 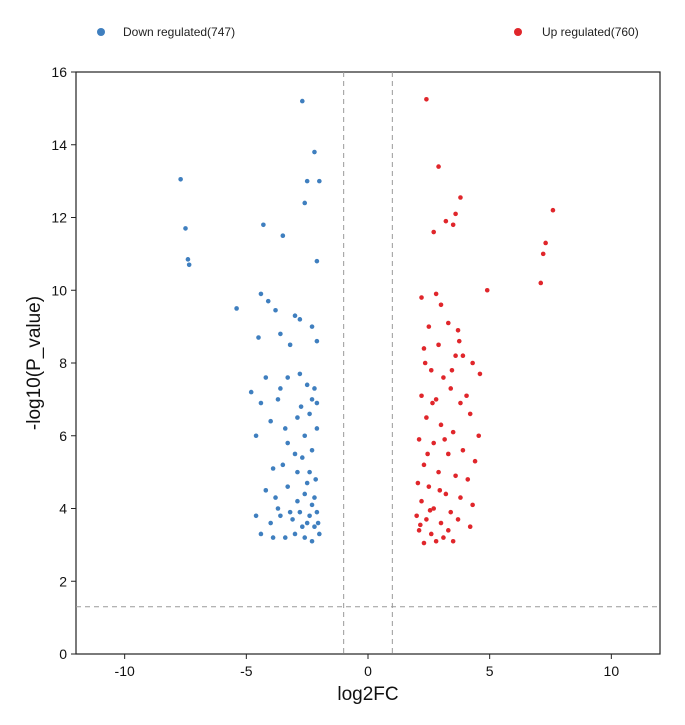 What do you see at coordinates (367, 694) in the screenshot?
I see `x-axis-title: log2FC` at bounding box center [367, 694].